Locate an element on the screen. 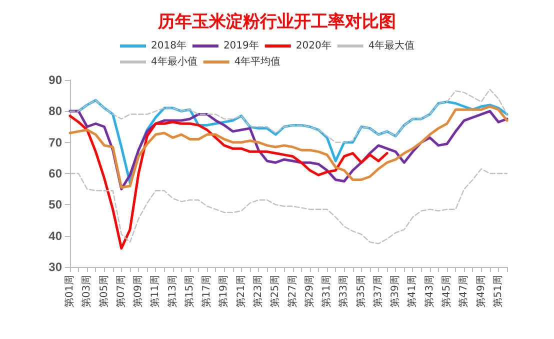 The image size is (554, 339). legend-label: 4年最小值 is located at coordinates (174, 62).